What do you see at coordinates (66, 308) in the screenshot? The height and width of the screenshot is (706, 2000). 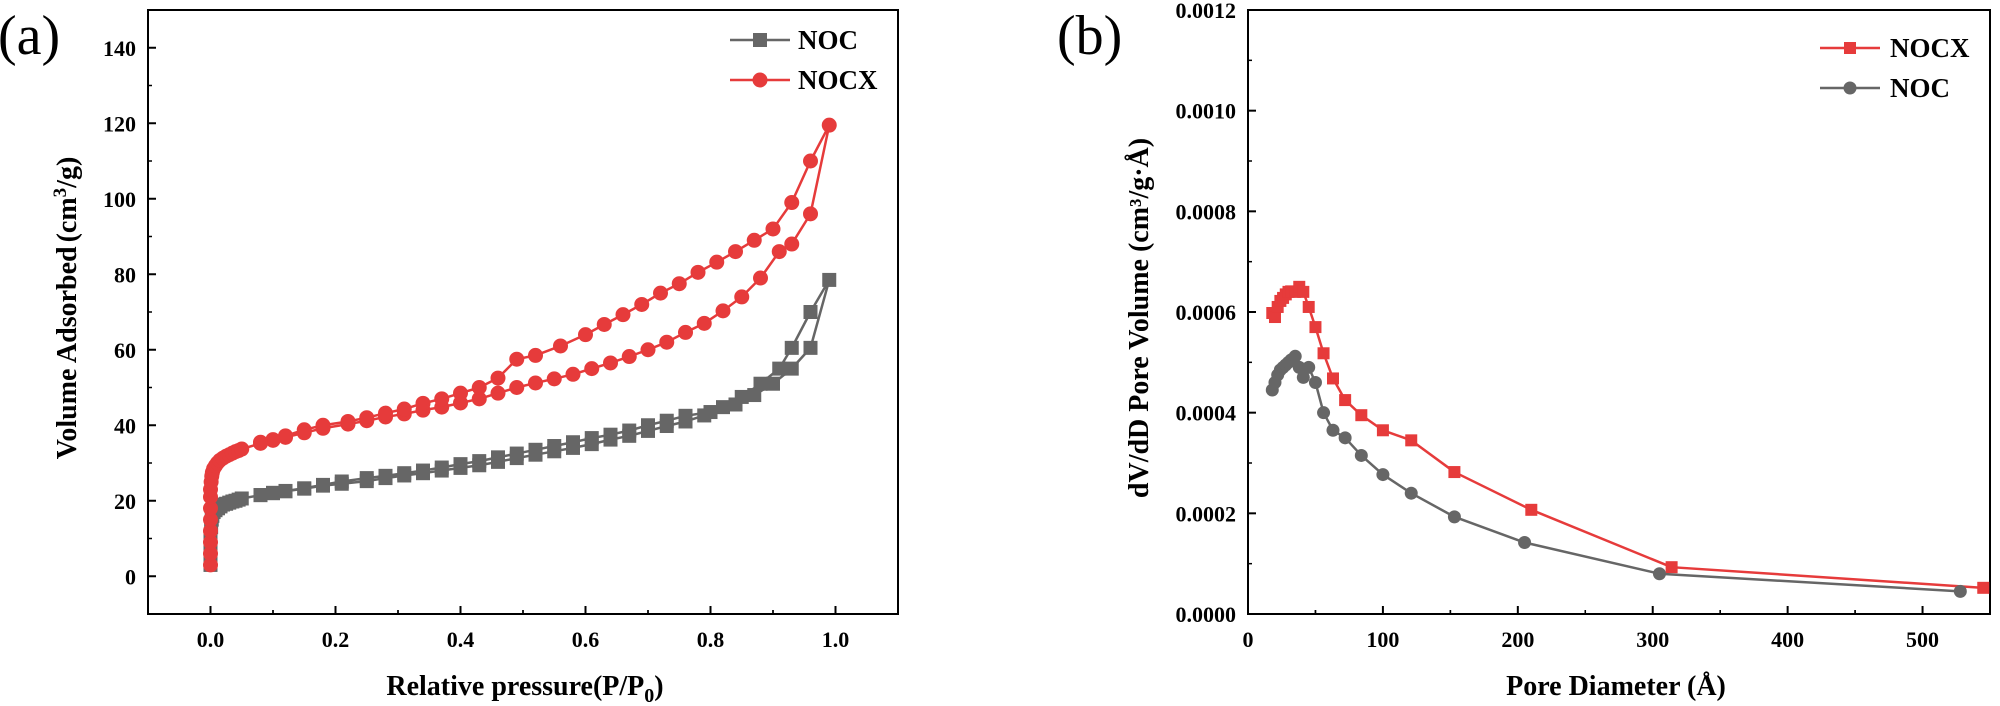 I see `panel-a-y-axis-title: Volume Adsorbed(cm3/g)` at bounding box center [66, 308].